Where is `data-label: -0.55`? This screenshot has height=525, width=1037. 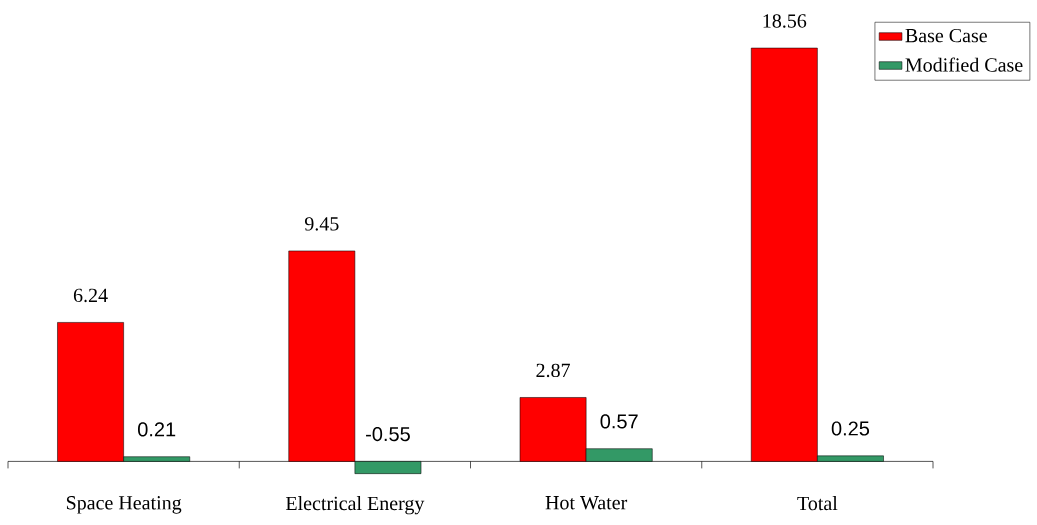 data-label: -0.55 is located at coordinates (388, 434).